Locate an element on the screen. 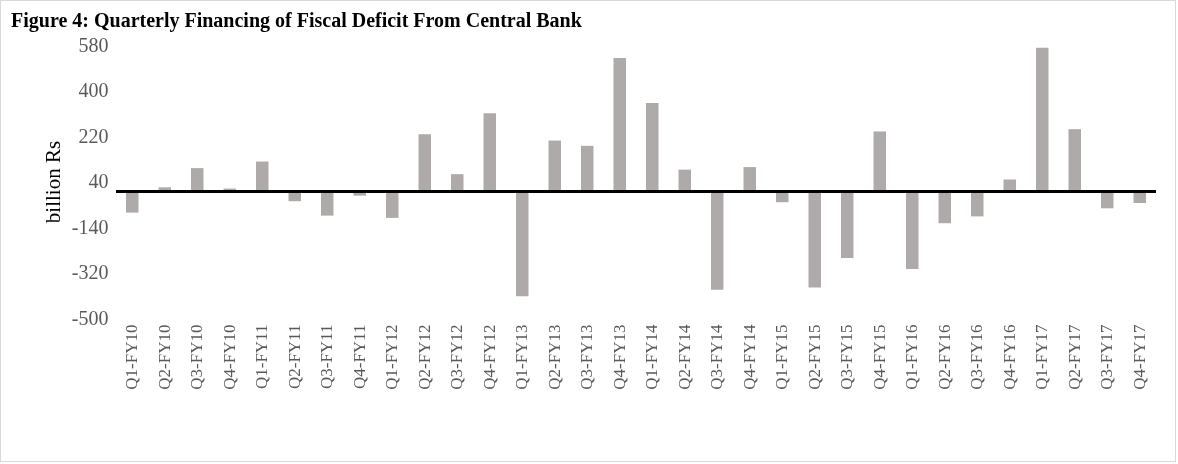 Image resolution: width=1178 pixels, height=464 pixels. x-tick-label: Q1-FY13 is located at coordinates (522, 357).